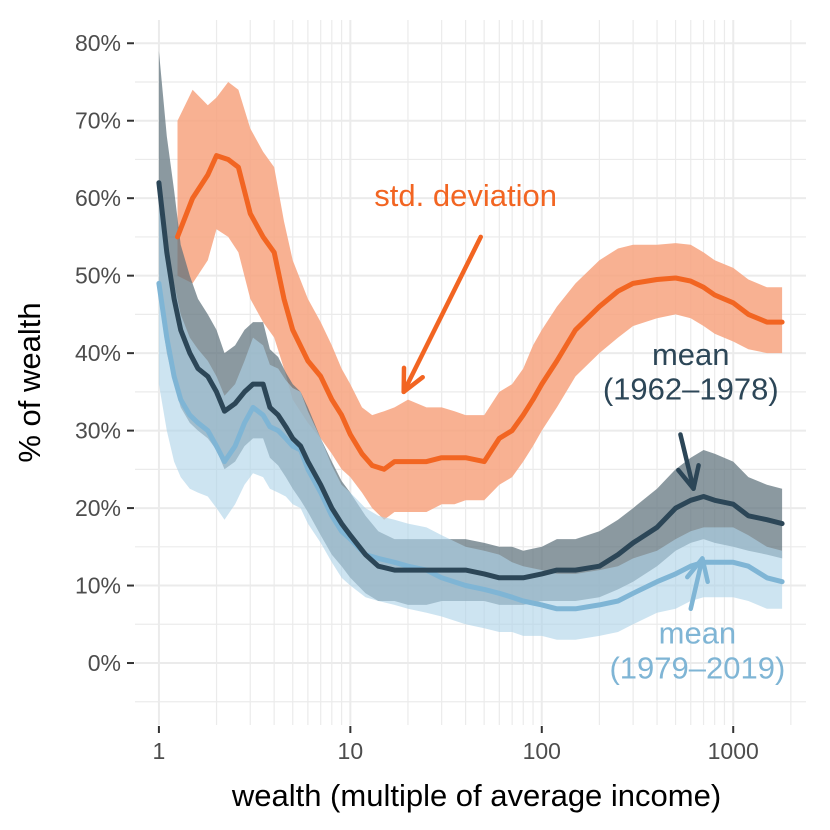  I want to click on y-tick-label: 20%, so click(98, 508).